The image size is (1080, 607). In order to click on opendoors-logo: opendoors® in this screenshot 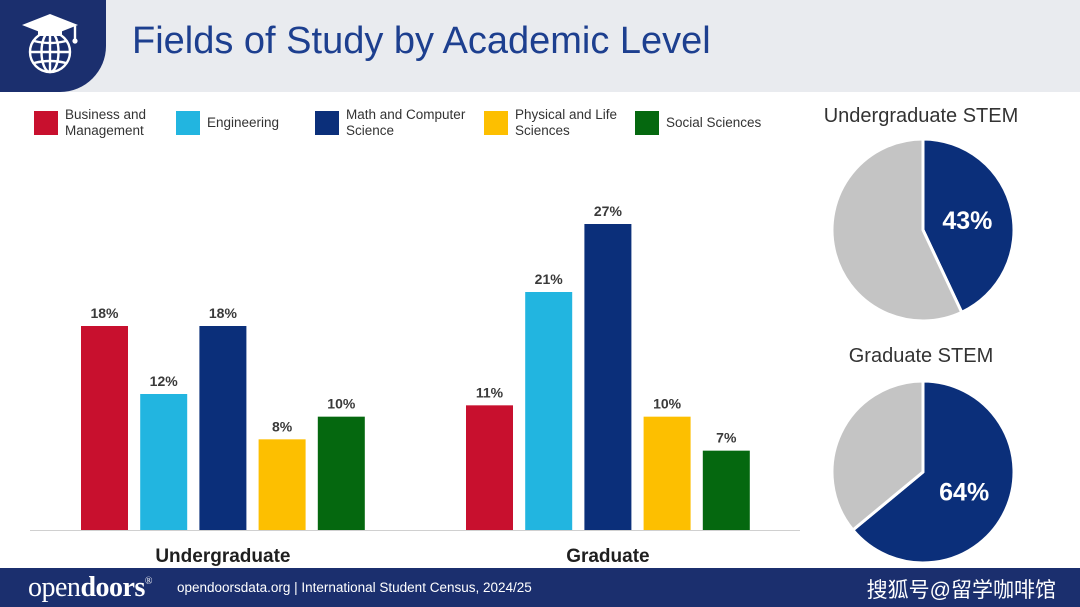, I will do `click(90, 587)`.